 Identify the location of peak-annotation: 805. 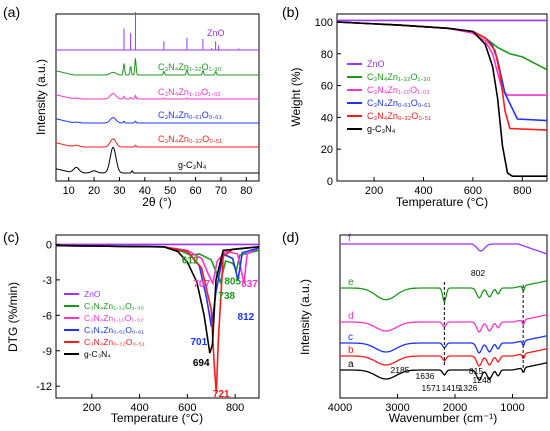
(232, 282).